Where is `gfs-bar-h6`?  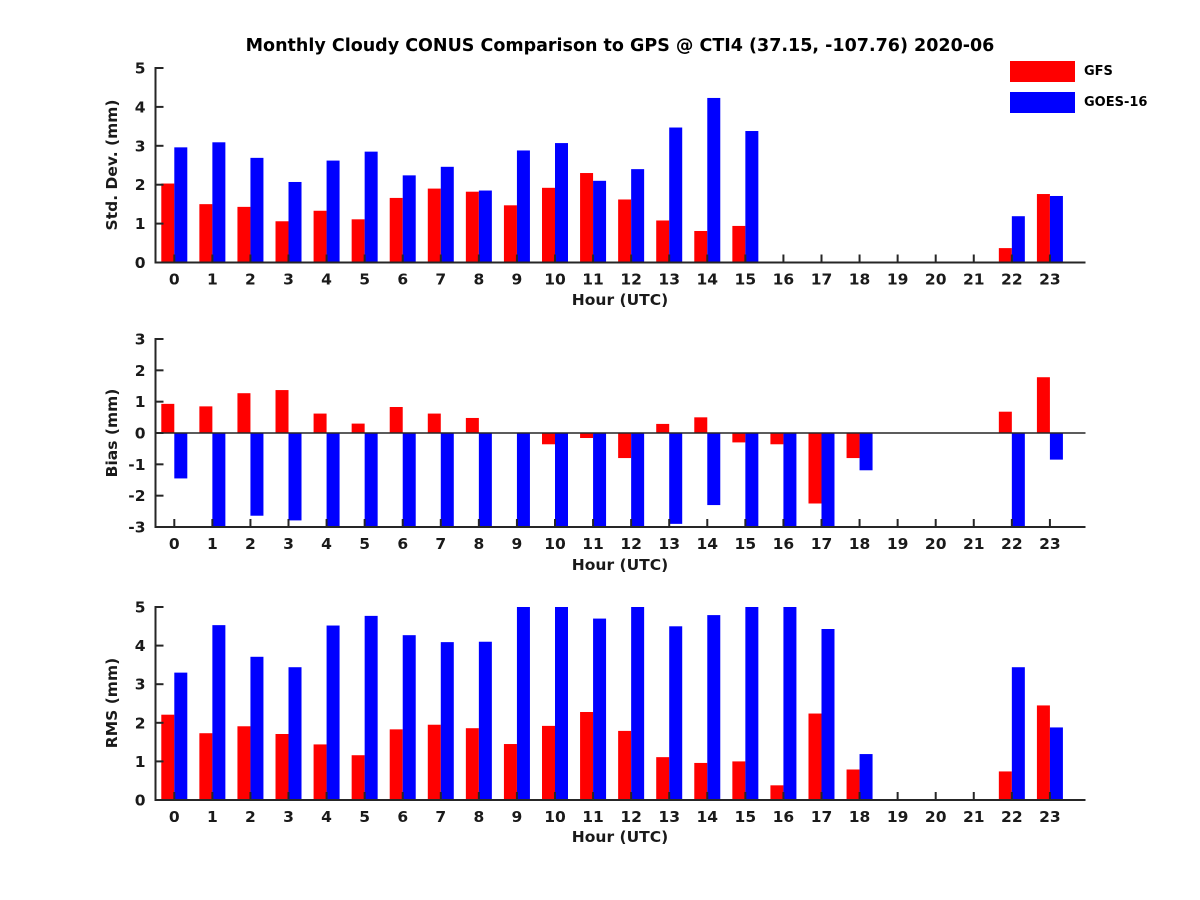 gfs-bar-h6 is located at coordinates (396, 419).